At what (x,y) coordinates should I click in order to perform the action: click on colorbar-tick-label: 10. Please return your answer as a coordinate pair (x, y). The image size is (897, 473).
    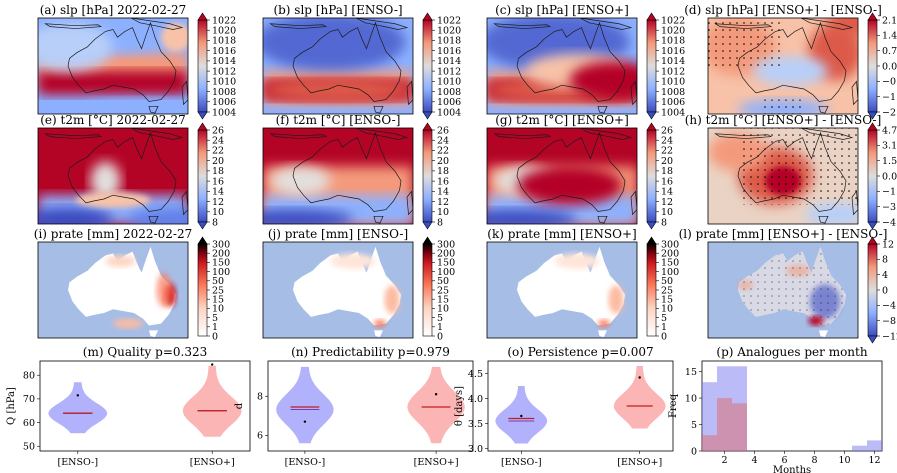
    Looking at the image, I should click on (218, 309).